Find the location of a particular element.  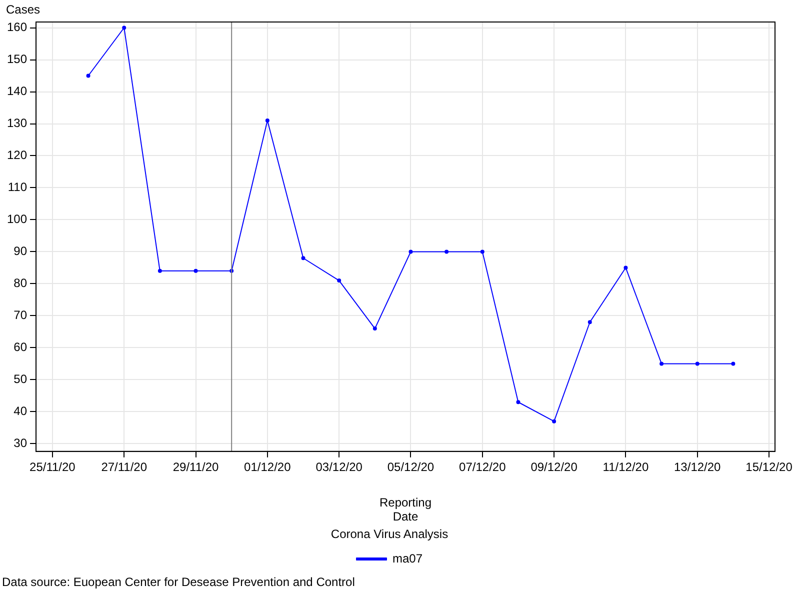

y-axis-title: Cases is located at coordinates (23, 9).